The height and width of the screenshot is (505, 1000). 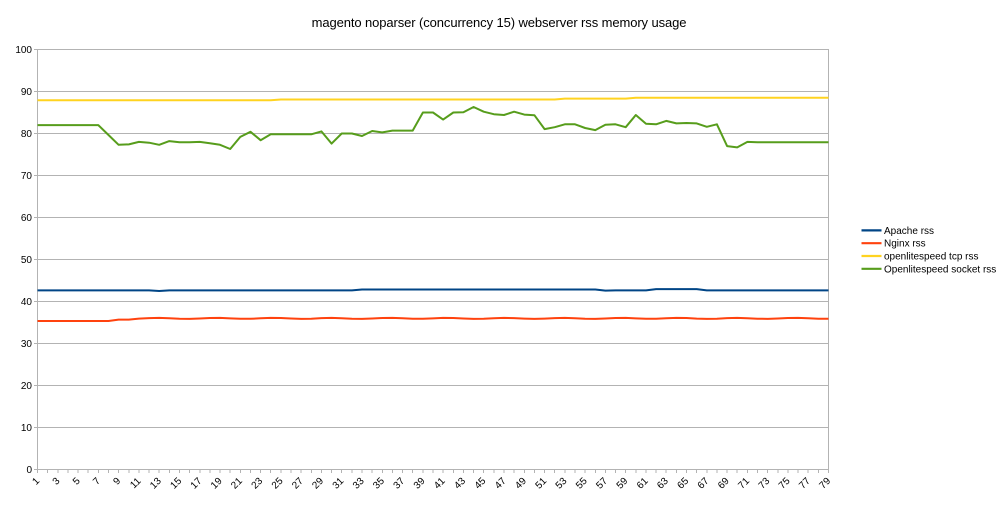 What do you see at coordinates (27, 134) in the screenshot?
I see `svg-text: 80` at bounding box center [27, 134].